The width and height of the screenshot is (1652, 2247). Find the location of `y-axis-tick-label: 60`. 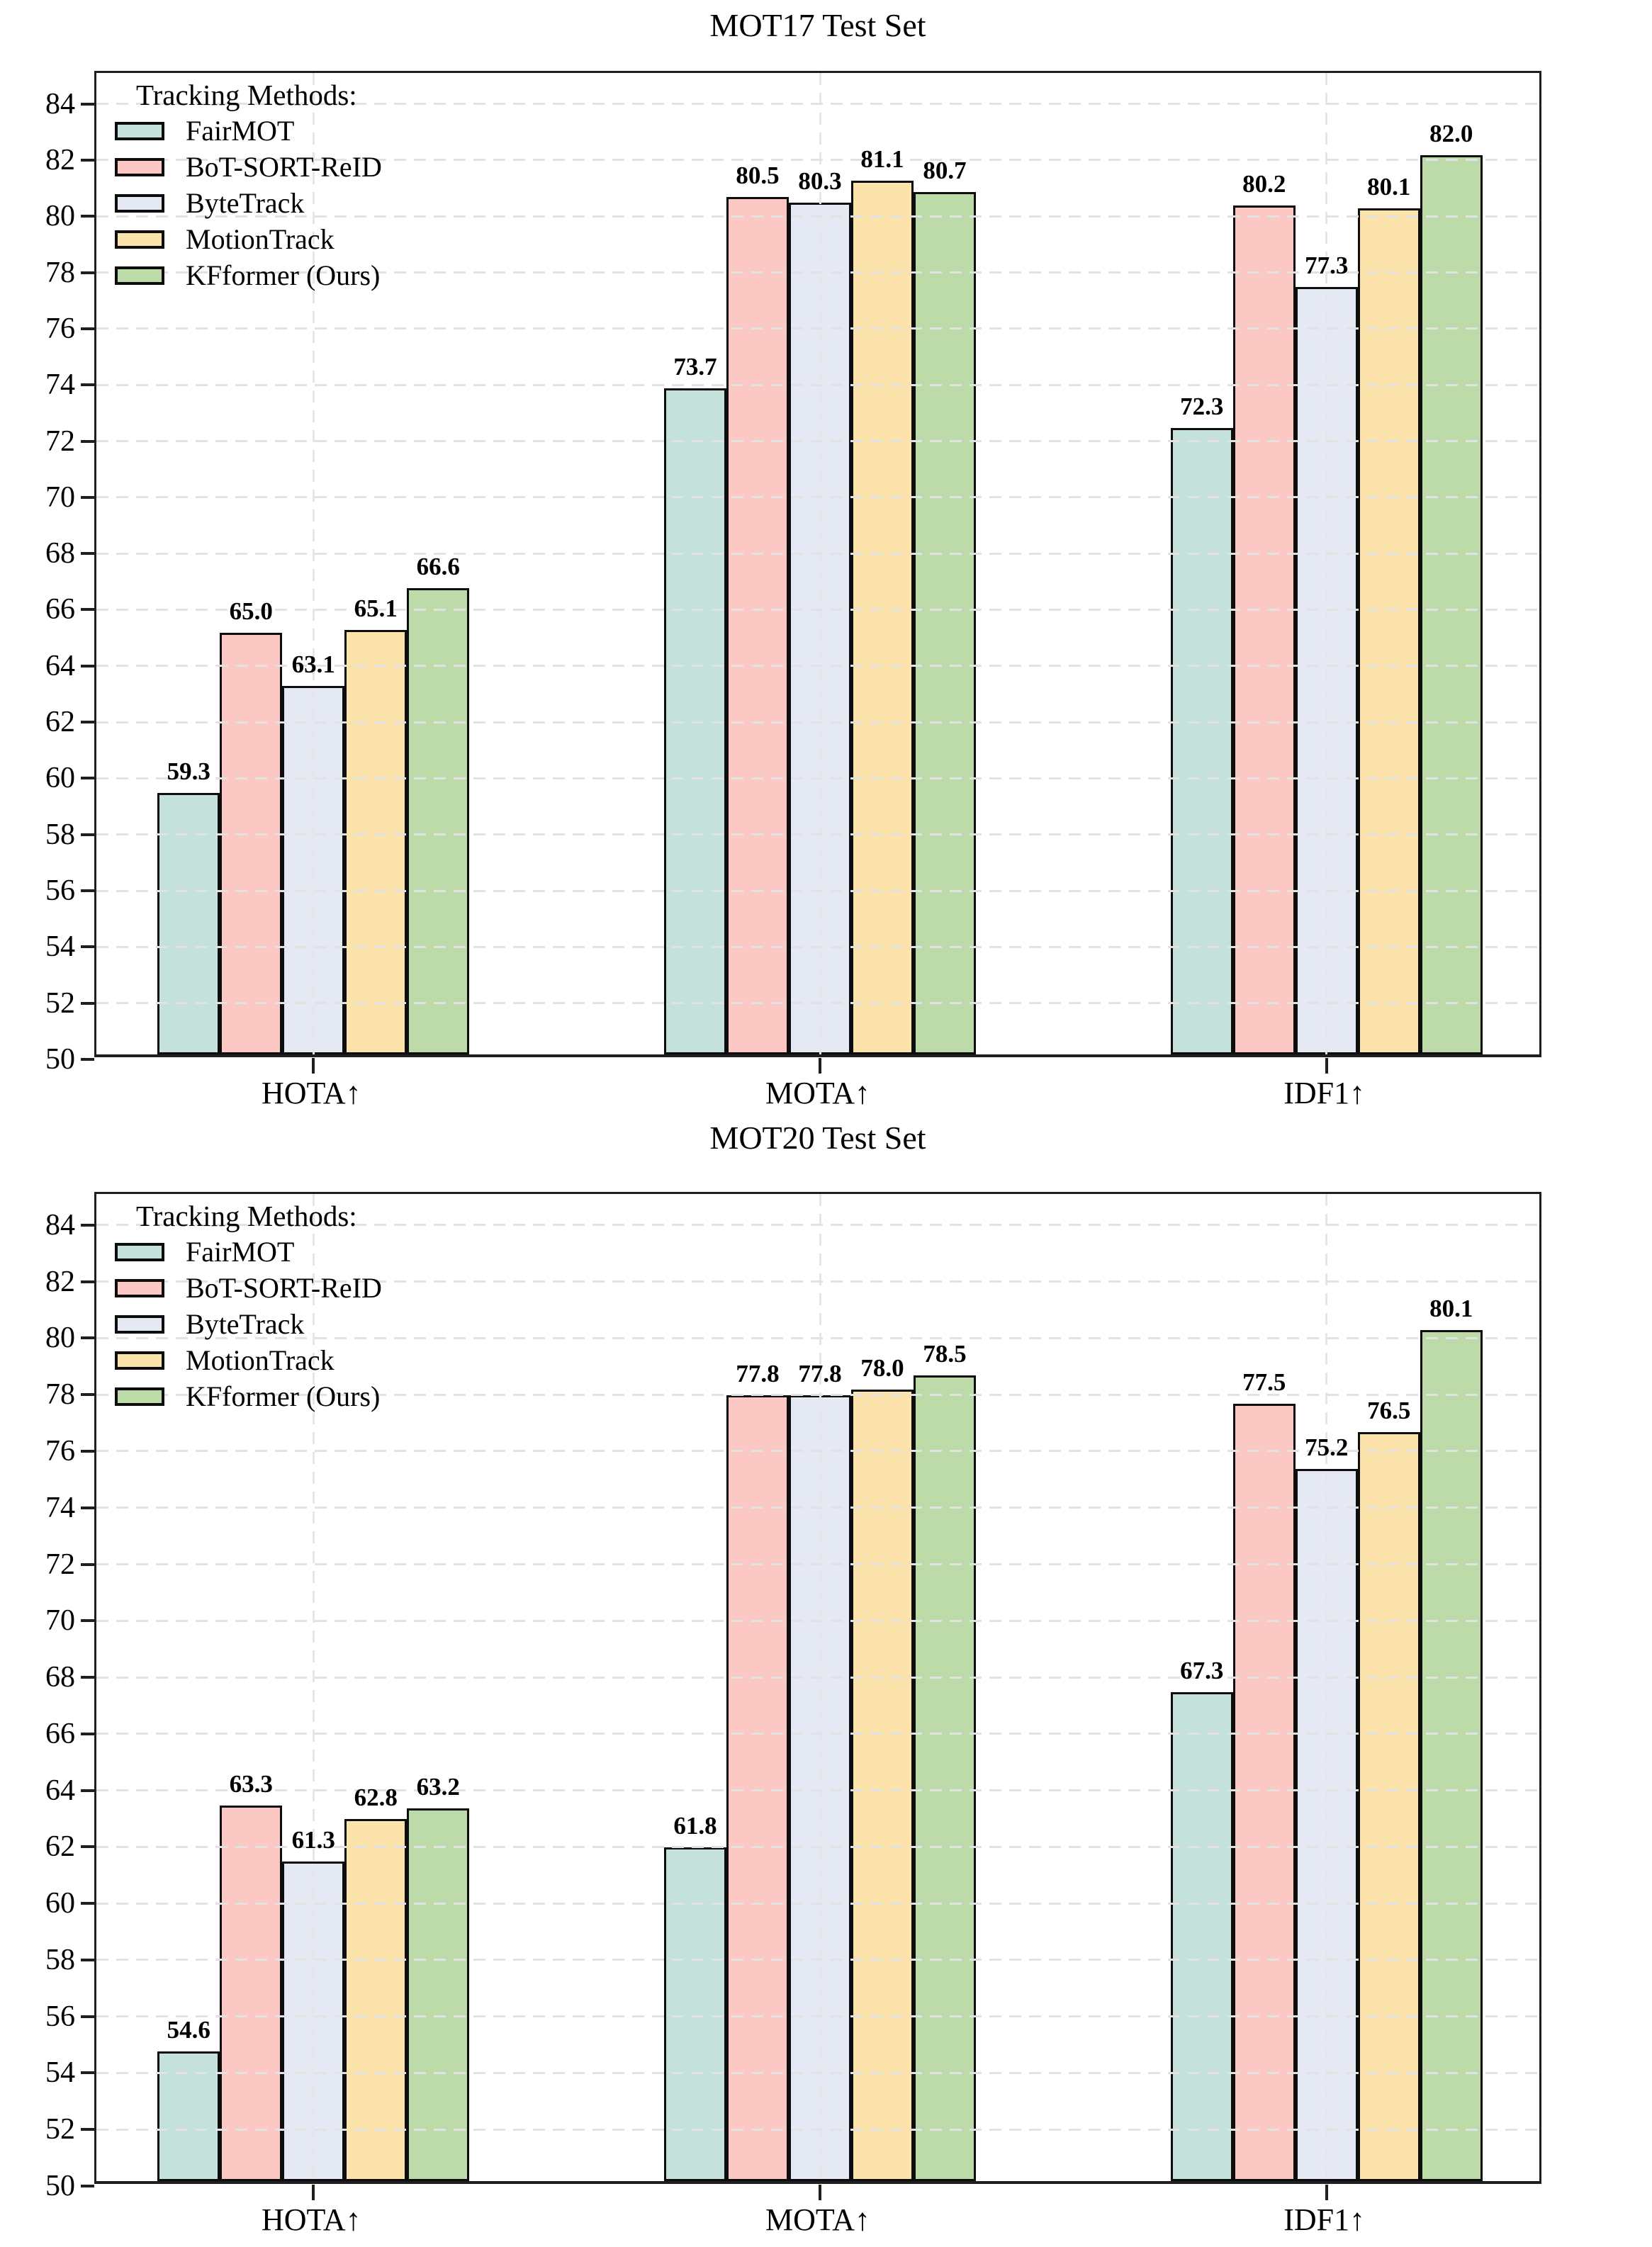

y-axis-tick-label: 60 is located at coordinates (60, 778).